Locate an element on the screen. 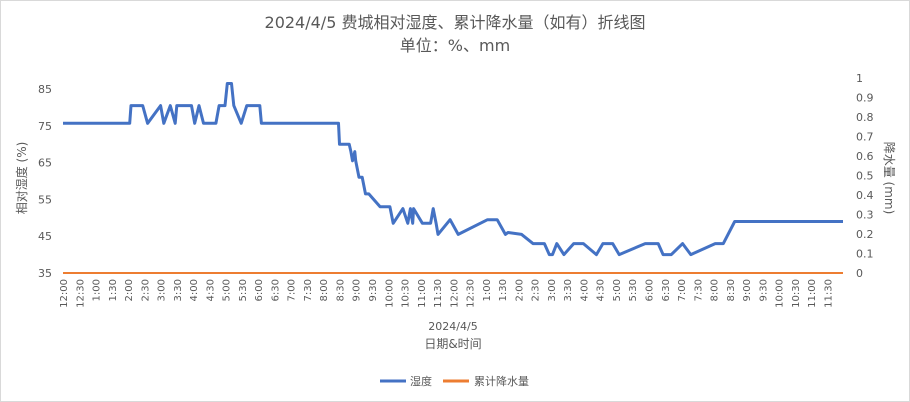 This screenshot has width=910, height=402. legend-label-precip: 累计降水量 is located at coordinates (501, 381).